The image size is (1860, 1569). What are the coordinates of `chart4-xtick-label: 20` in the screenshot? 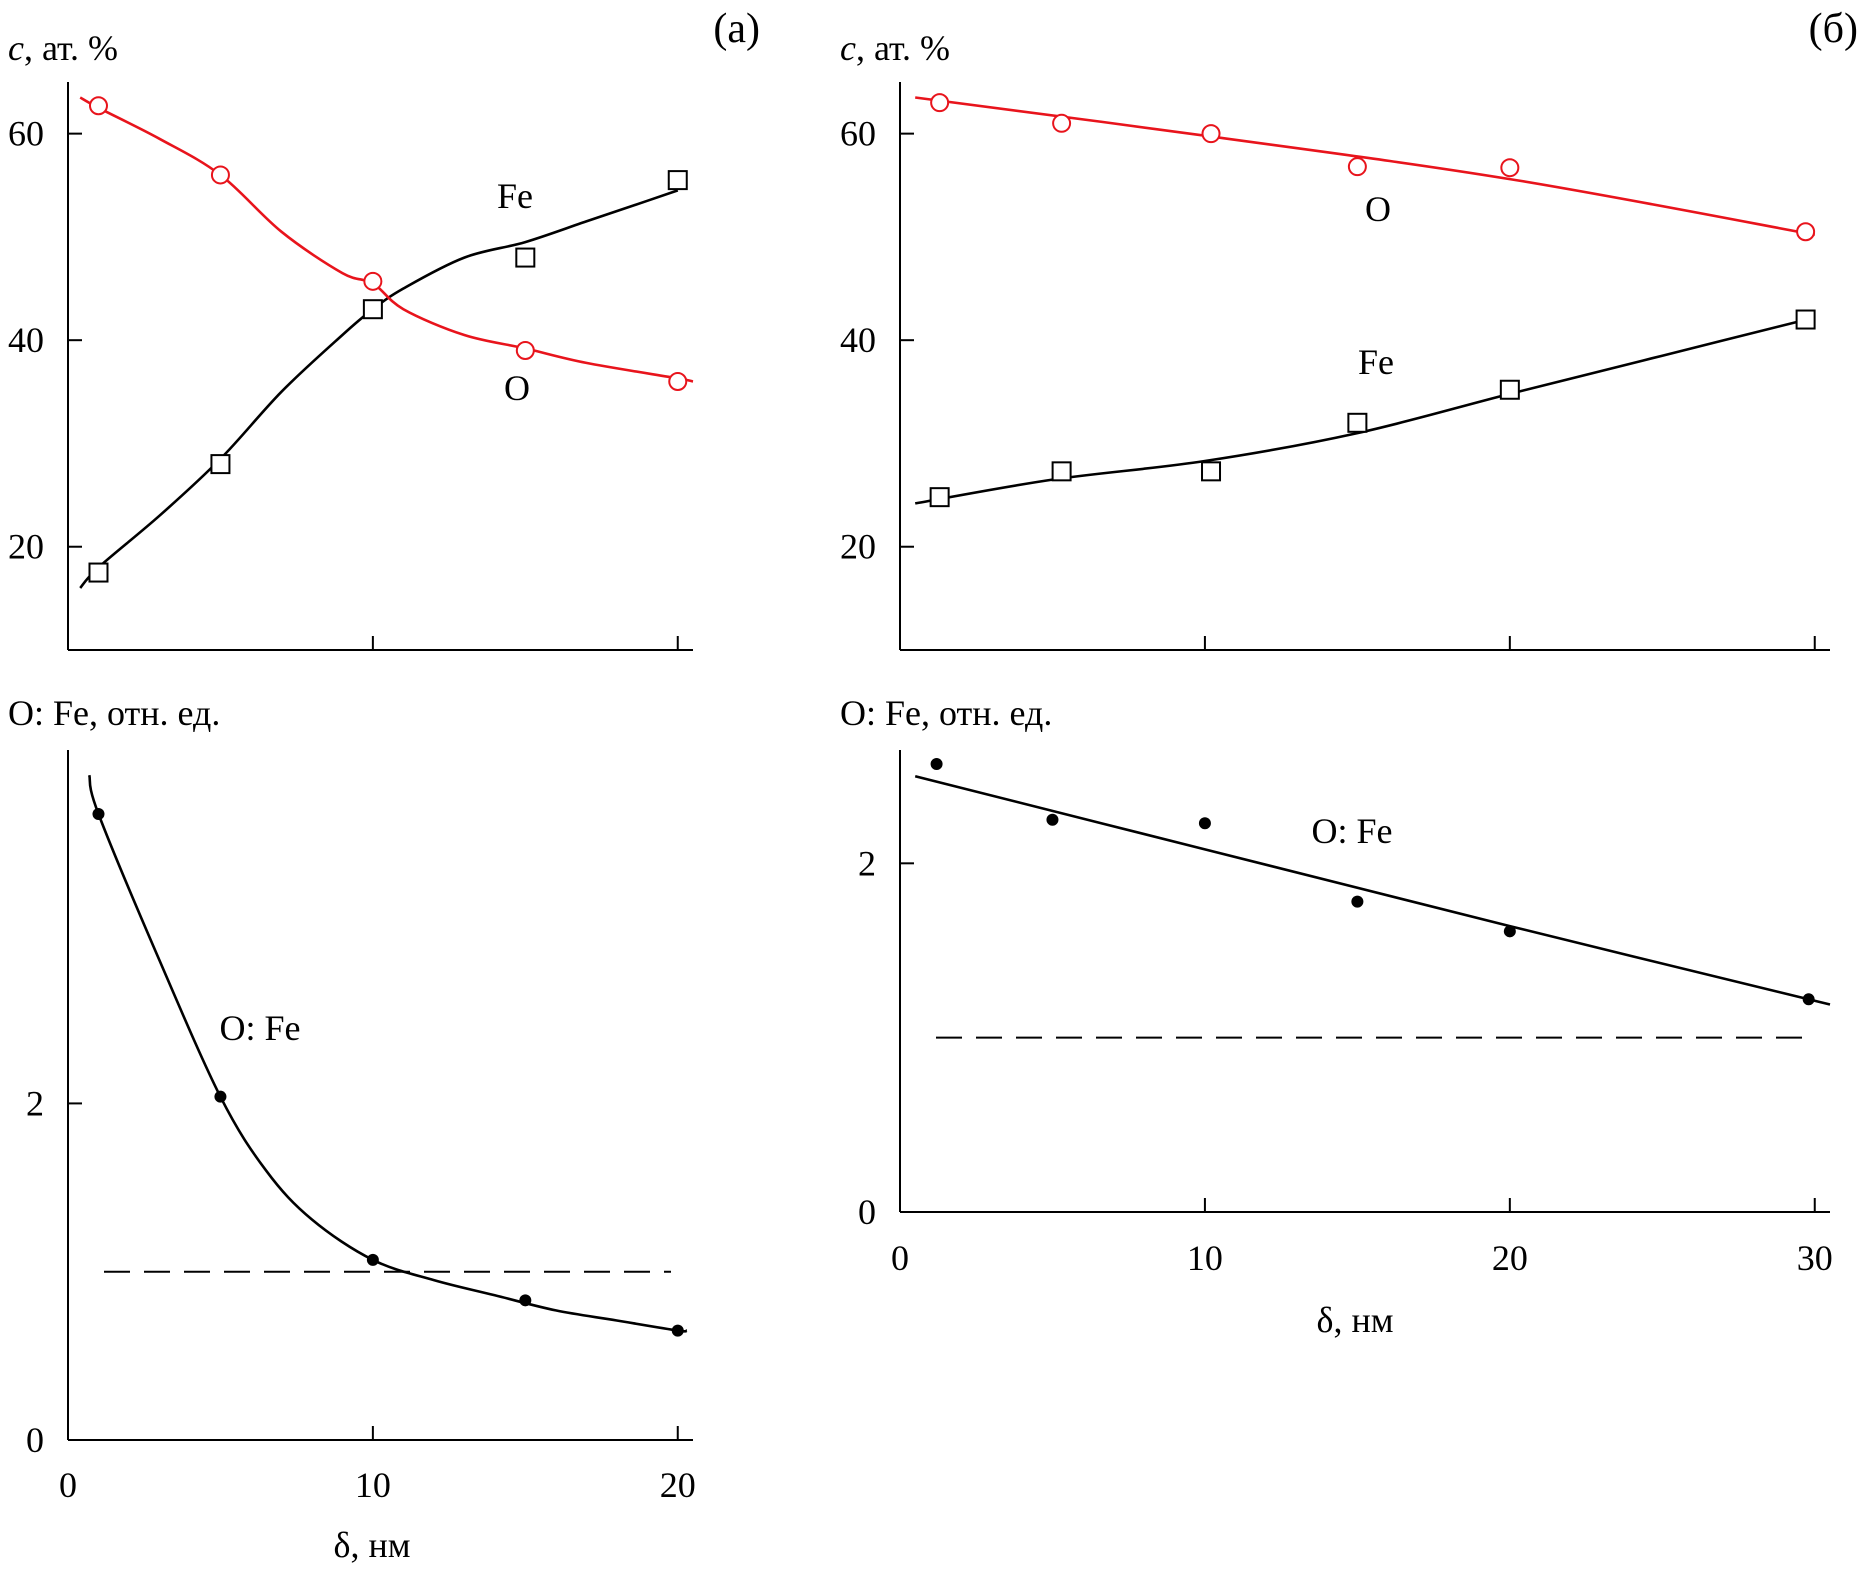 It's located at (1510, 1258).